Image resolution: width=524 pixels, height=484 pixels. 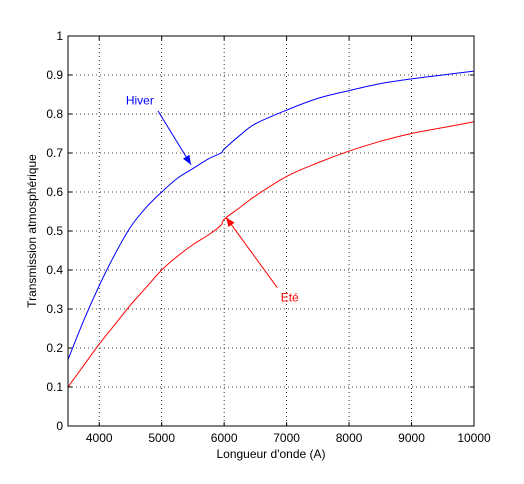 I want to click on annotations: Hiver Eté, so click(x=212, y=198).